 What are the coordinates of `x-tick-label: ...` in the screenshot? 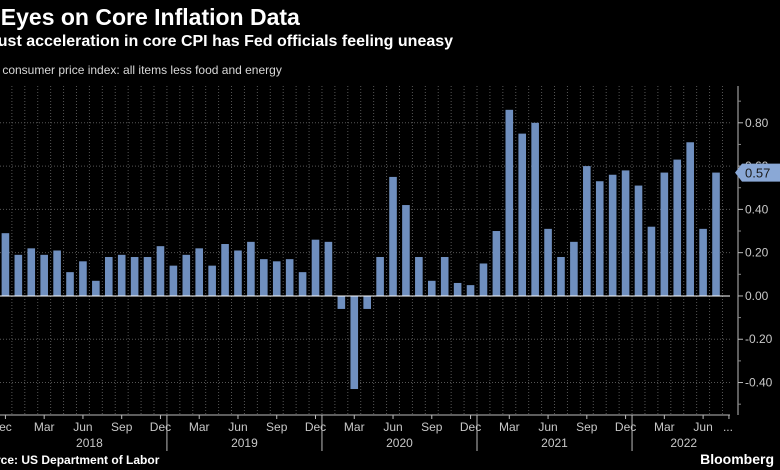 It's located at (728, 427).